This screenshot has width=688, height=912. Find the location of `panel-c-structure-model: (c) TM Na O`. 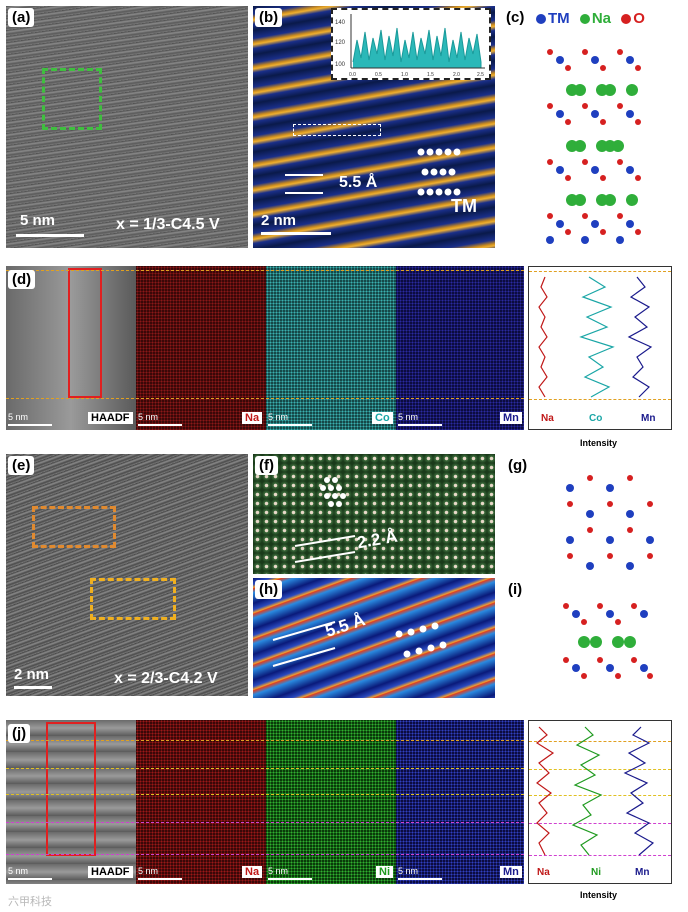

panel-c-structure-model: (c) TM Na O is located at coordinates (591, 127).